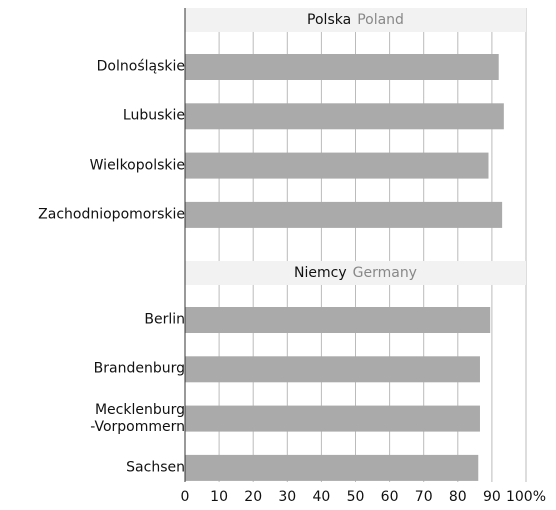 The height and width of the screenshot is (510, 556). I want to click on group-name: Polska, so click(329, 20).